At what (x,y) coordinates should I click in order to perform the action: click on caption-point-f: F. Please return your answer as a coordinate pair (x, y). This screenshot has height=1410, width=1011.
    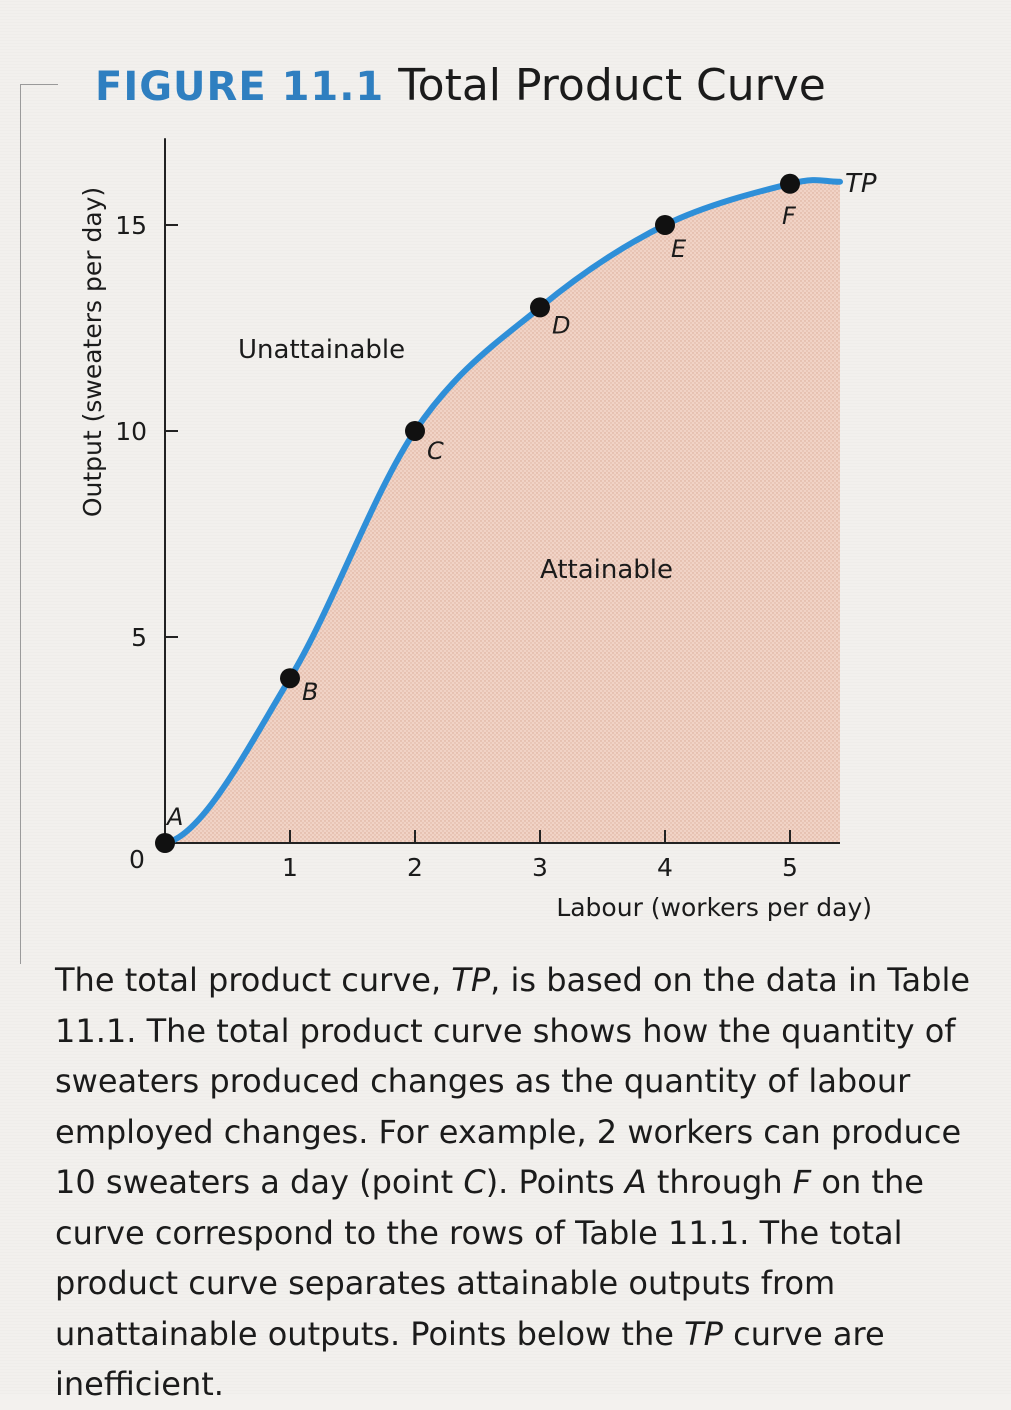
    Looking at the image, I should click on (802, 1182).